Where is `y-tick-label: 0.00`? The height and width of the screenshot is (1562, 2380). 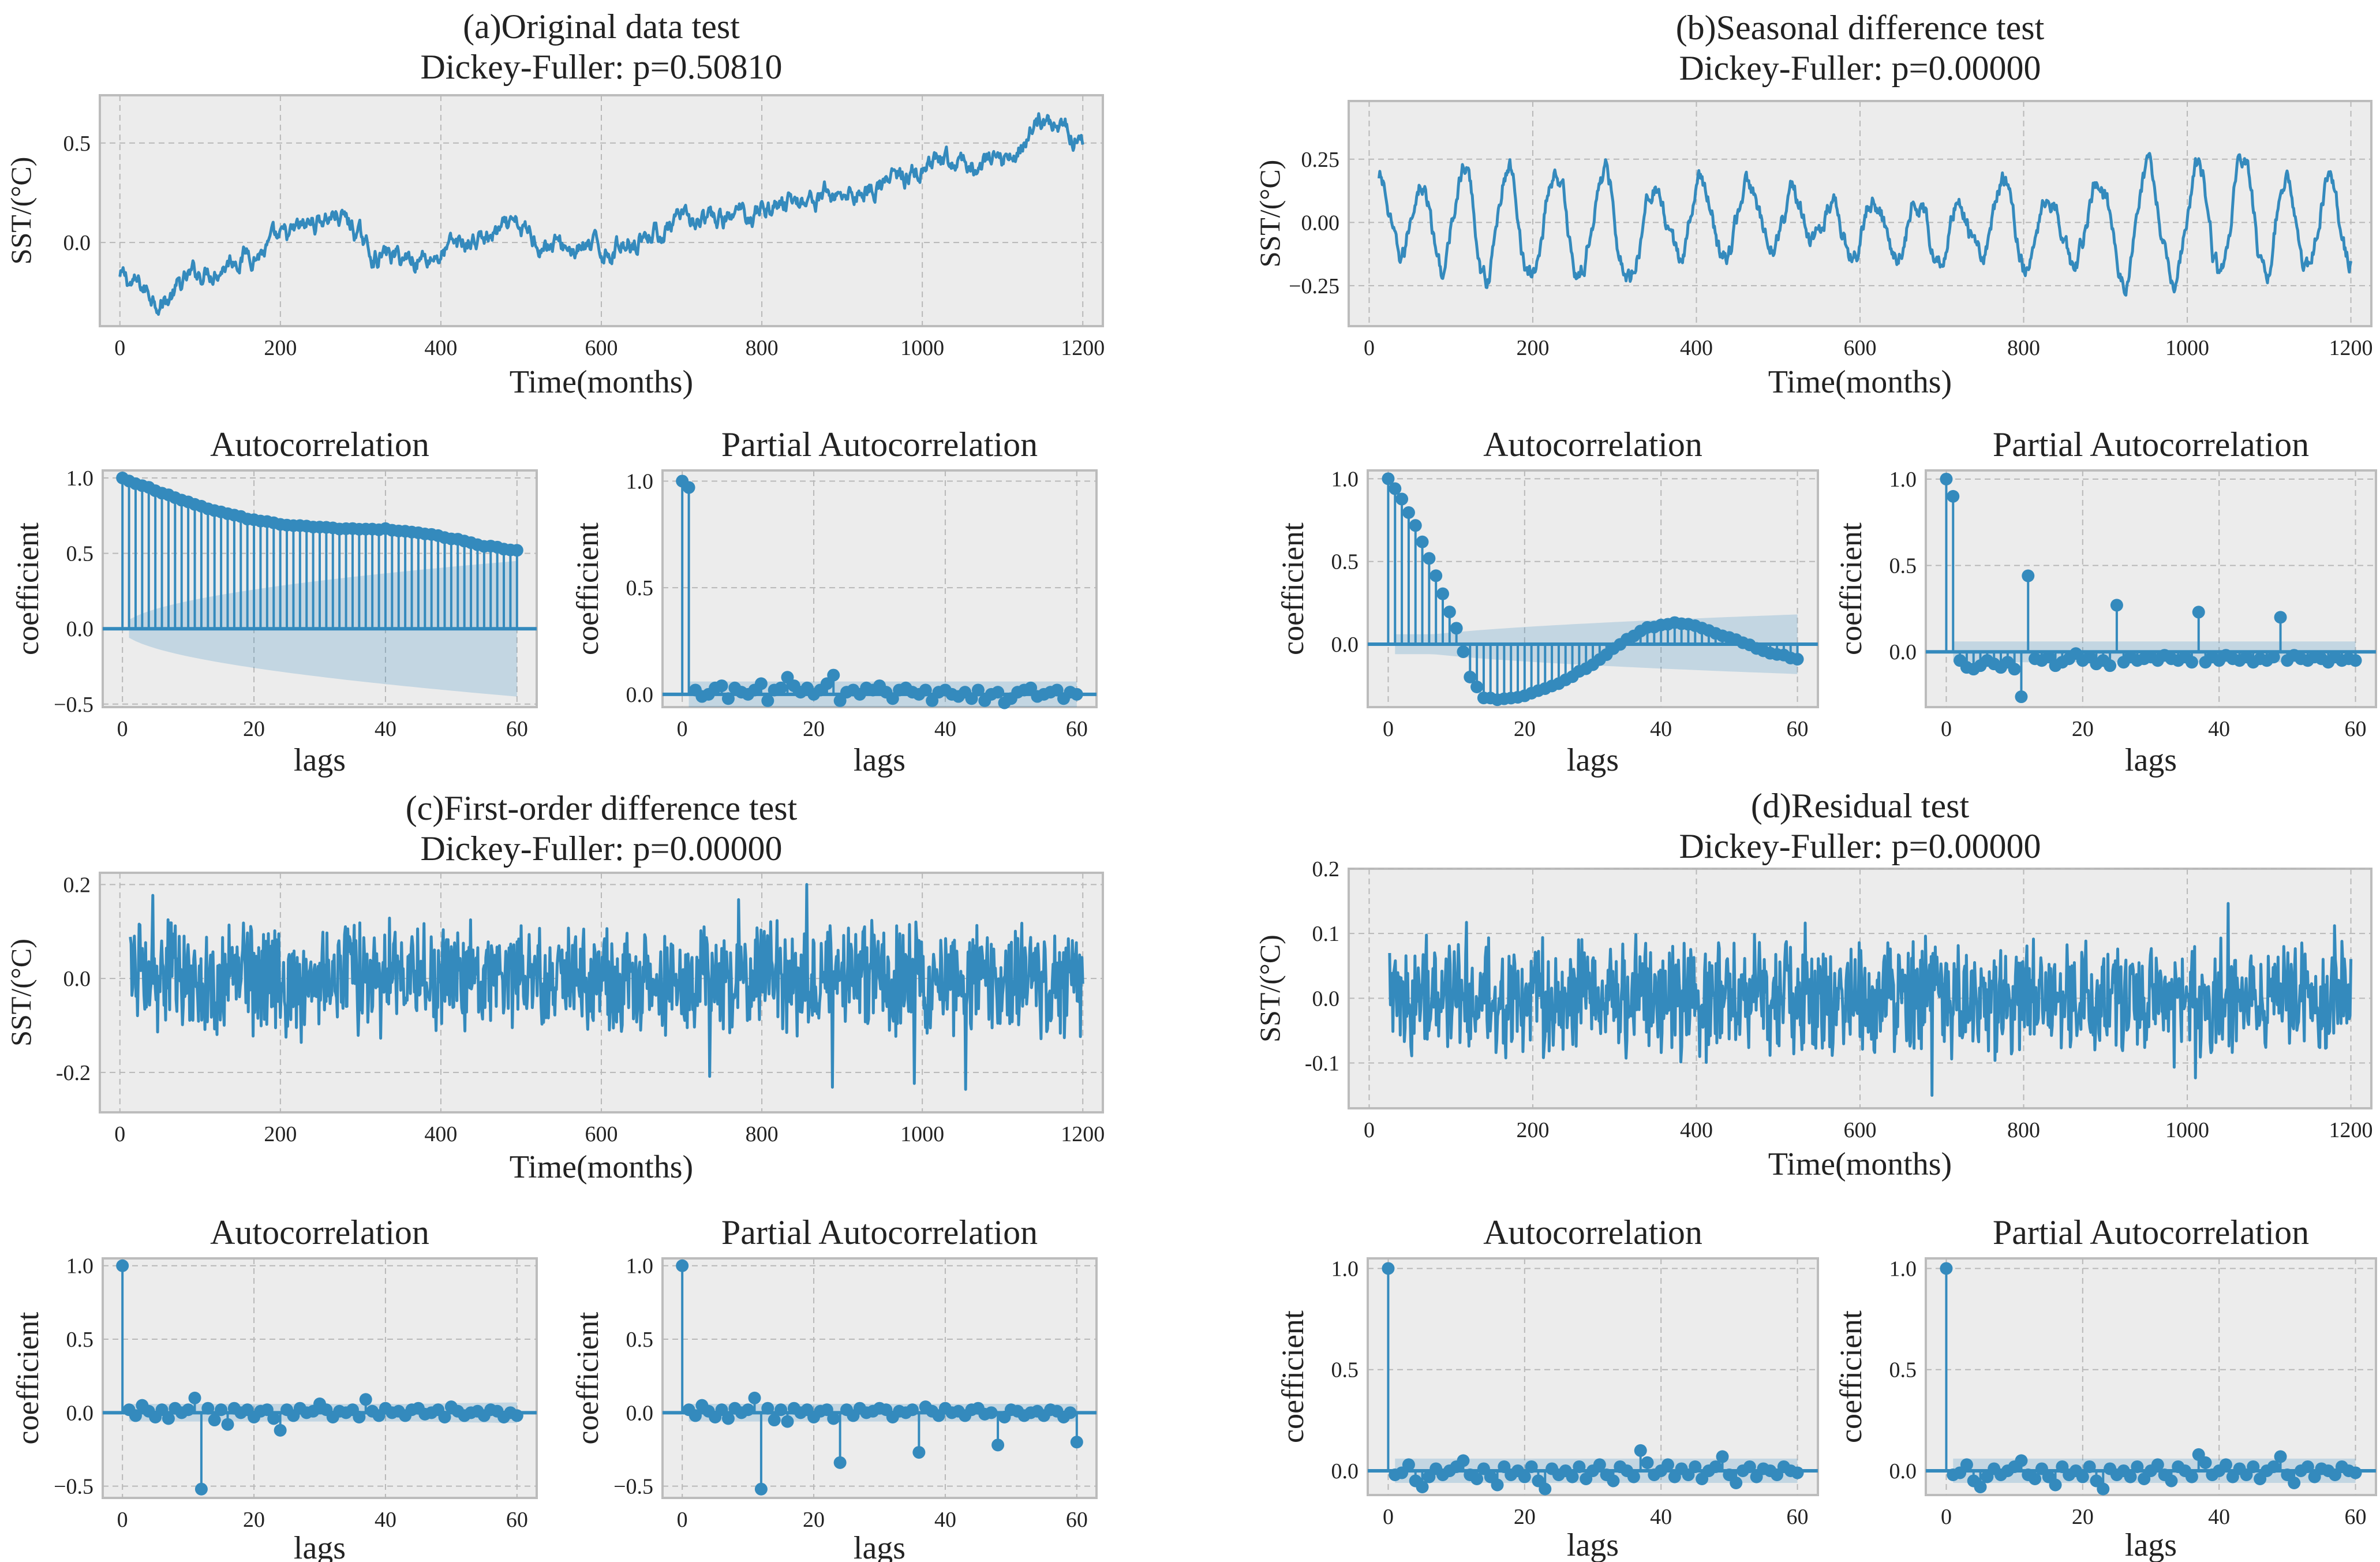
y-tick-label: 0.00 is located at coordinates (1320, 223).